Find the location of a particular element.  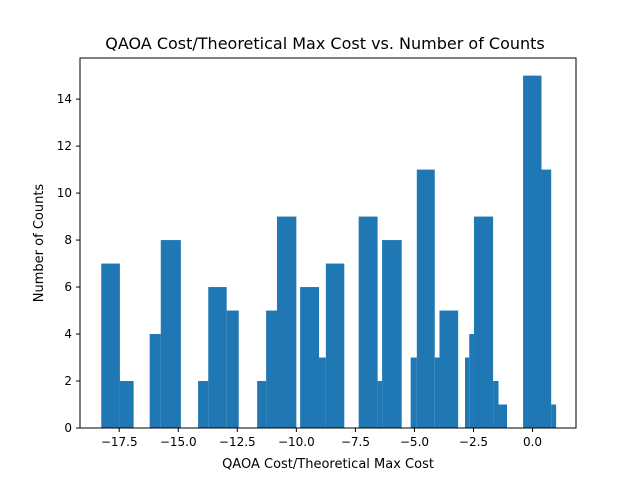

y-tick-label: 2 is located at coordinates (68, 381).